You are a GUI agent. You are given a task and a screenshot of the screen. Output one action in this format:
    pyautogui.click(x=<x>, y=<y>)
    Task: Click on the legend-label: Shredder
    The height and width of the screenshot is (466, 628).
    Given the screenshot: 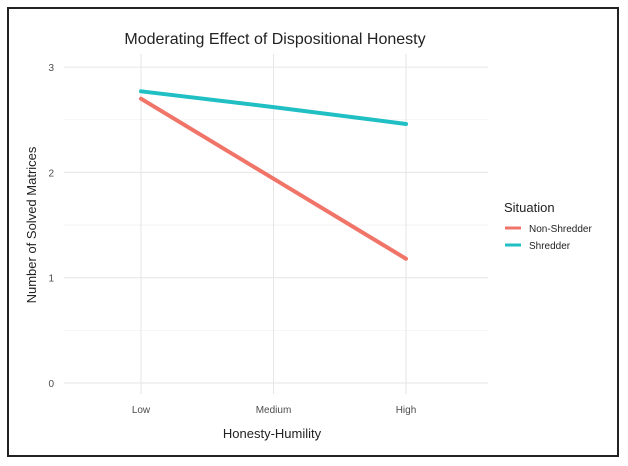 What is the action you would take?
    pyautogui.click(x=550, y=246)
    